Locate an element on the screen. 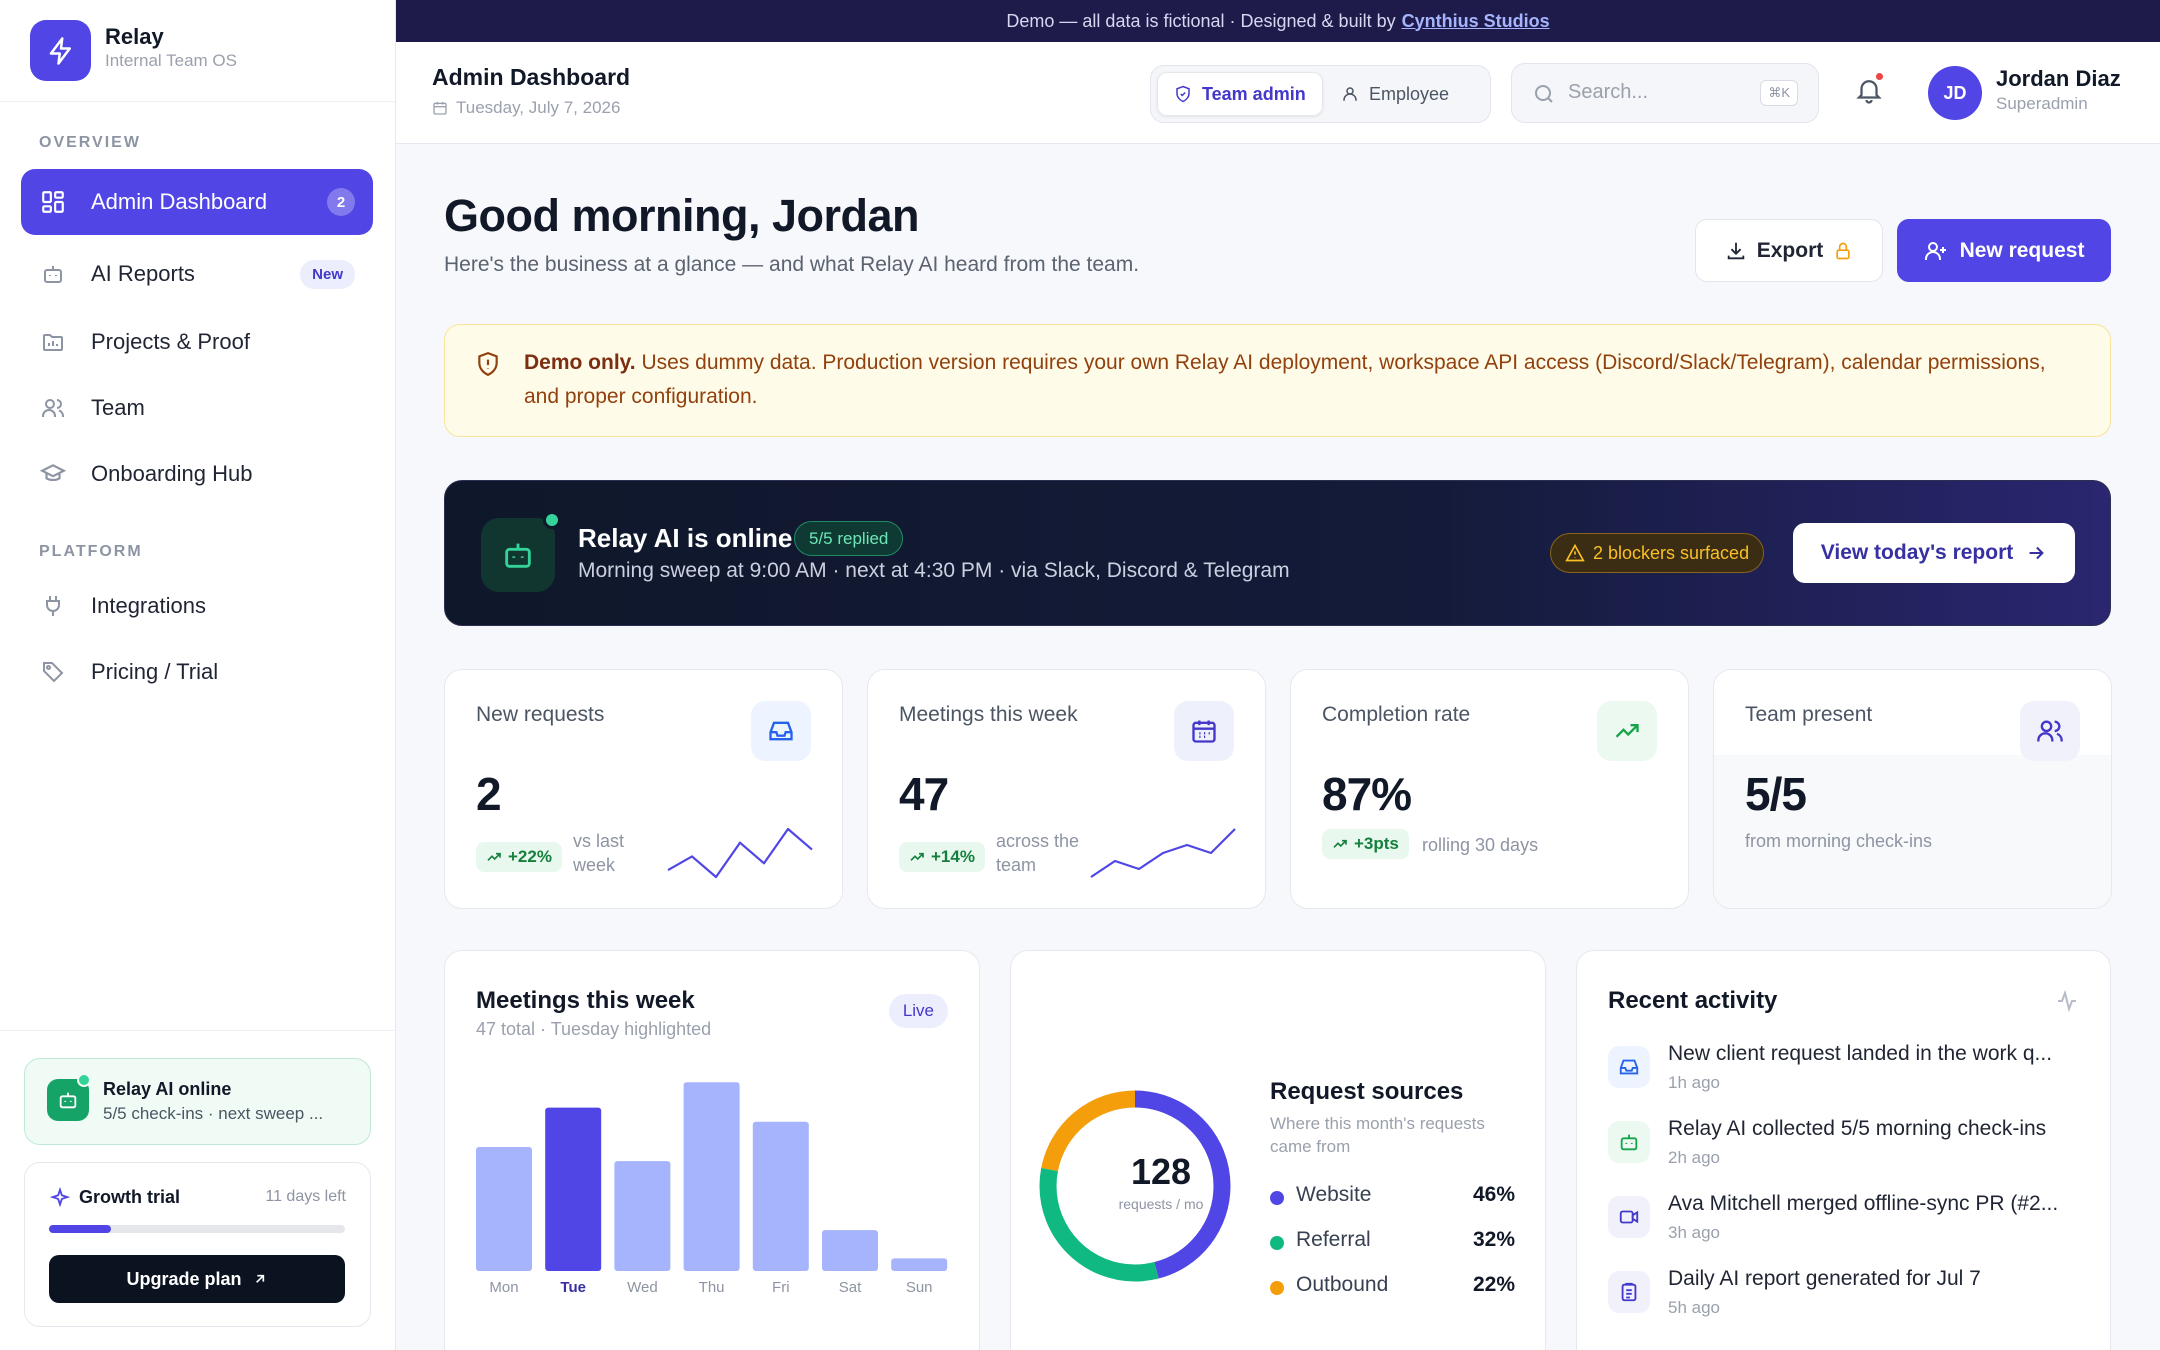  date-text: Tuesday, July 7, 2026 is located at coordinates (538, 107).